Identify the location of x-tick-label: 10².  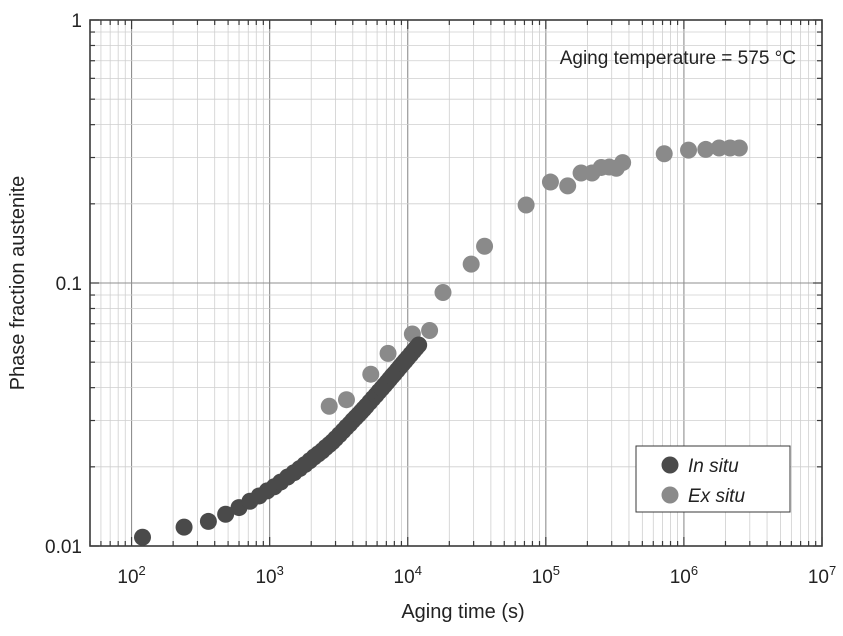
(131, 575).